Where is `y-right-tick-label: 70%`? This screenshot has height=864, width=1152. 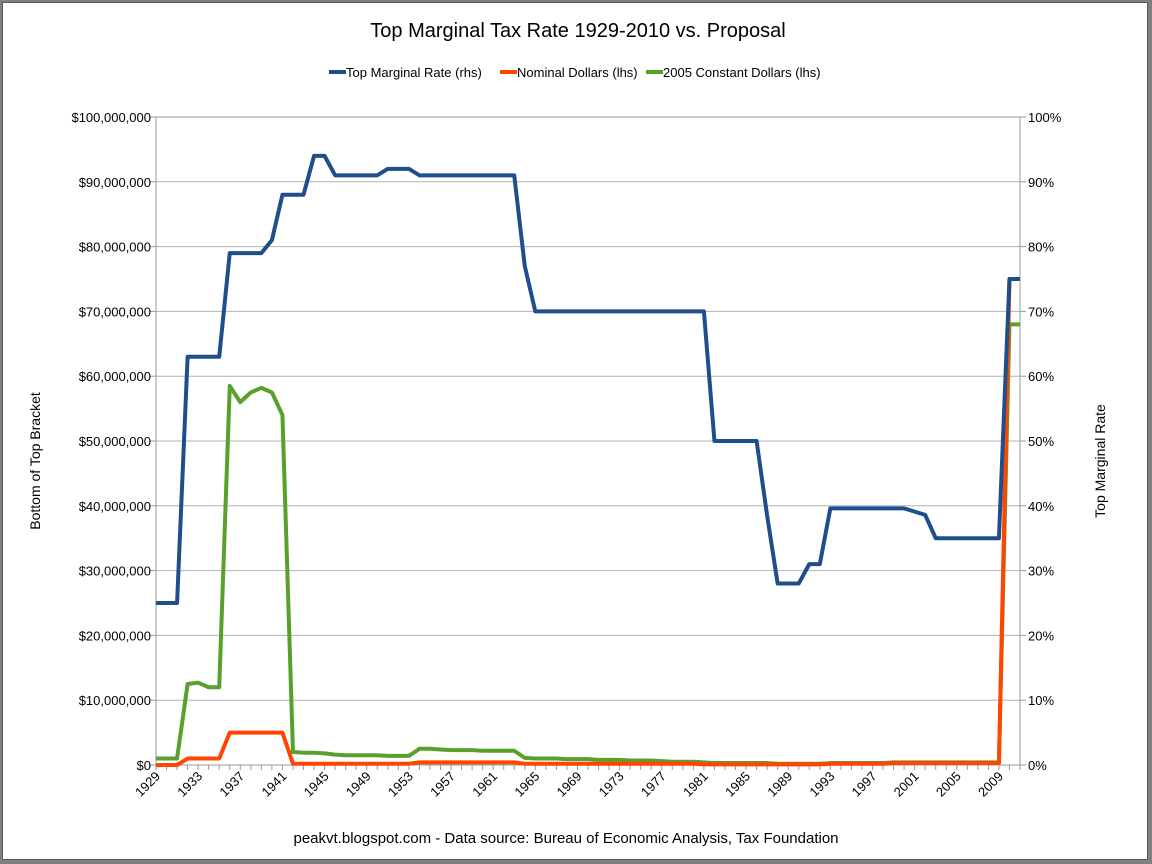 y-right-tick-label: 70% is located at coordinates (1041, 311).